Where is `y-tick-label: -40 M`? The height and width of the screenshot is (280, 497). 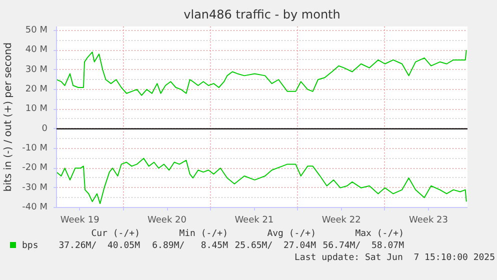 y-tick-label: -40 M is located at coordinates (35, 207).